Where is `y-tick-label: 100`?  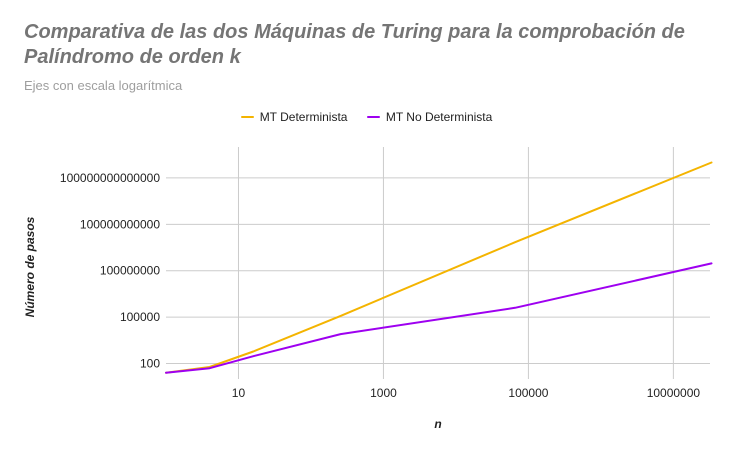
y-tick-label: 100 is located at coordinates (150, 364).